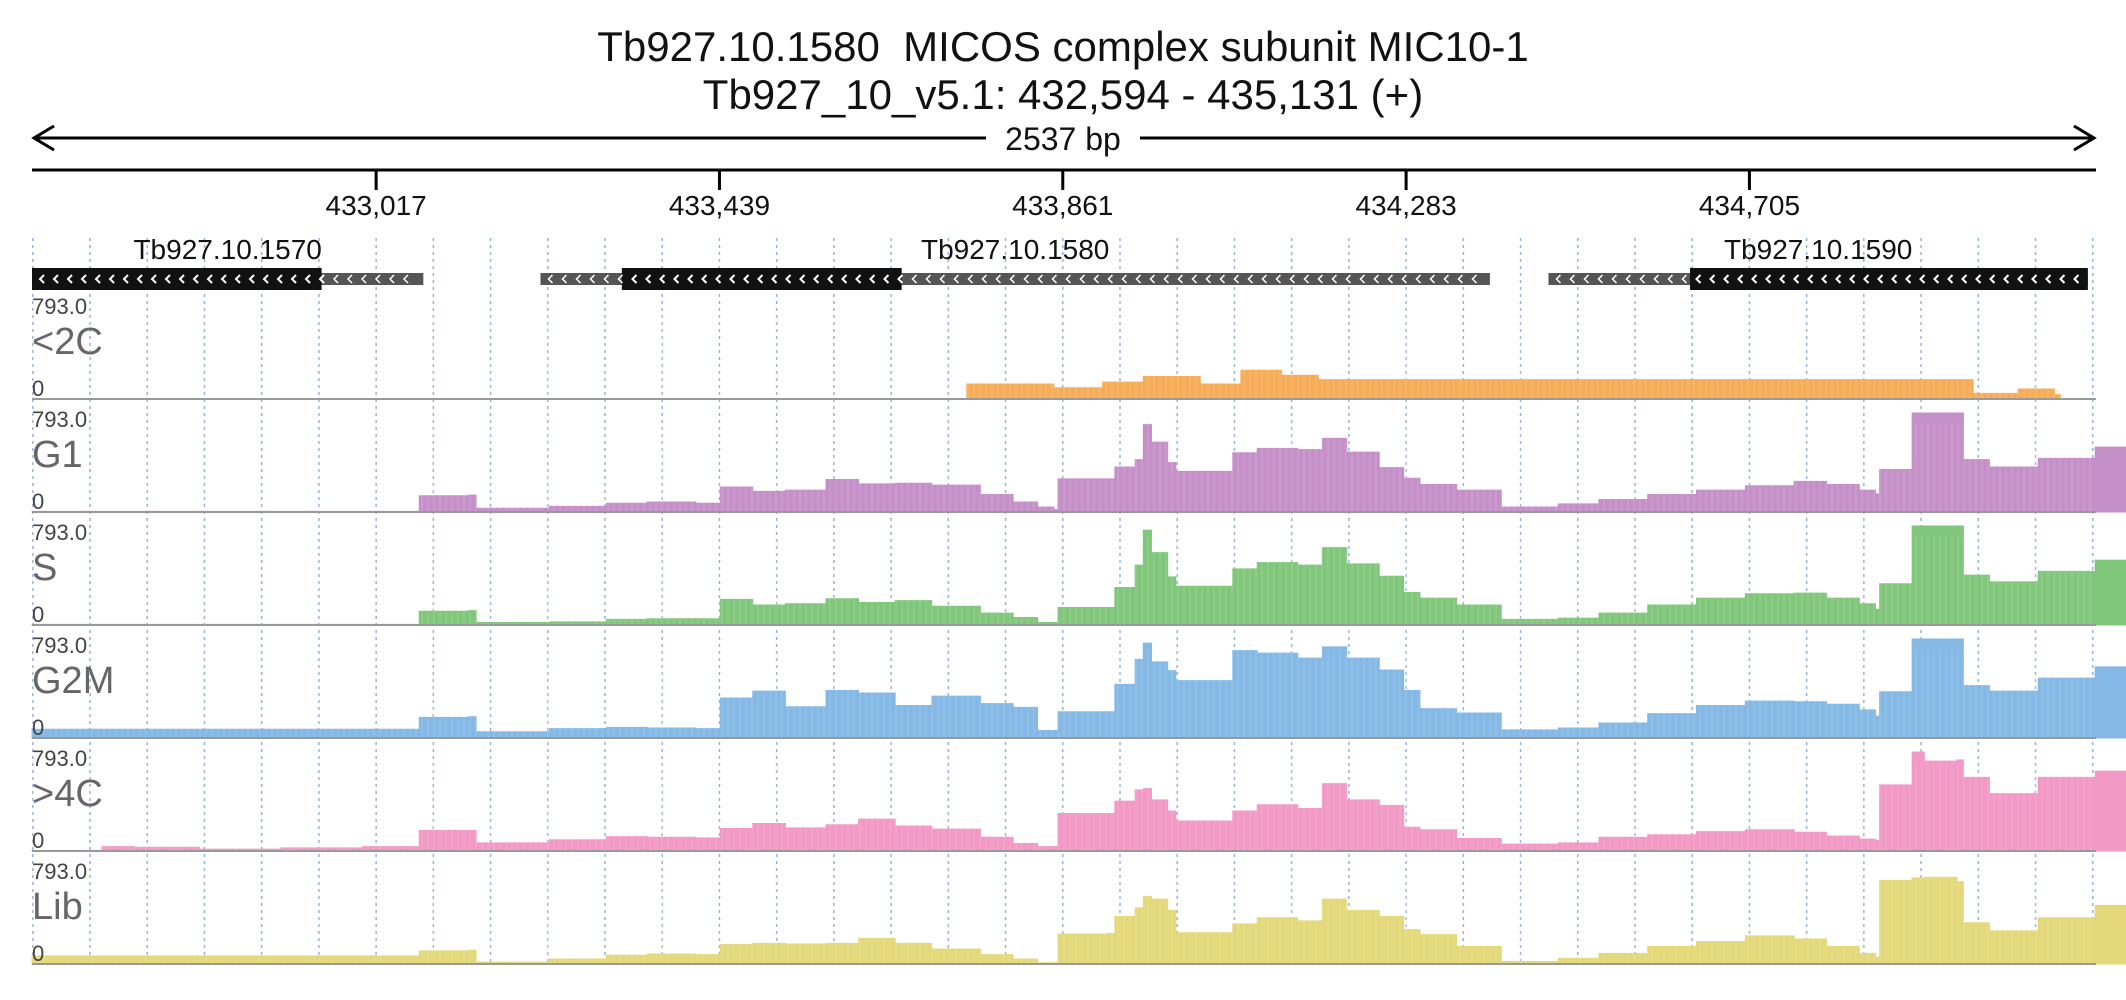 The image size is (2126, 1000). I want to click on coverage-track: 793.0G1 0, so click(1078, 460).